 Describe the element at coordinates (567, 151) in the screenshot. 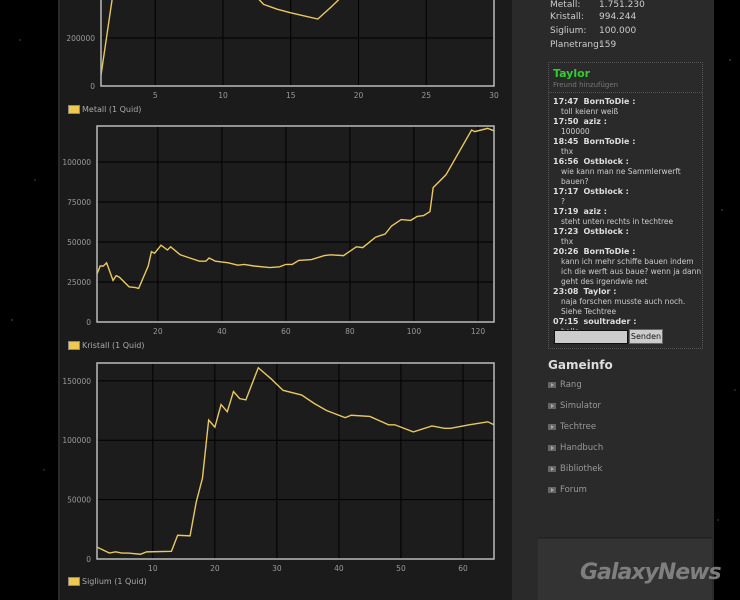

I see `message-text: thx` at that location.